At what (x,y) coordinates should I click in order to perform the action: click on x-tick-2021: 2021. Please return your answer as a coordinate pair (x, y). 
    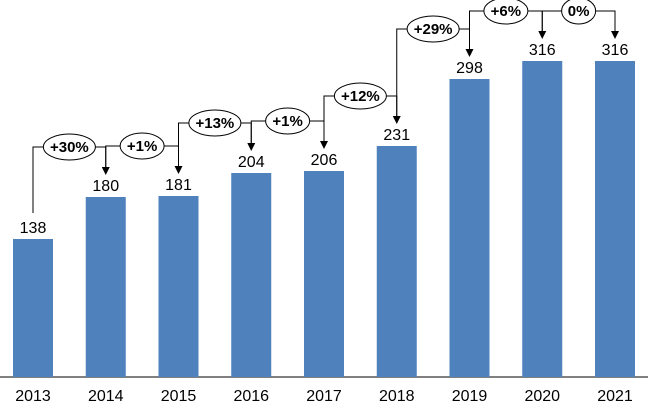
    Looking at the image, I should click on (615, 396).